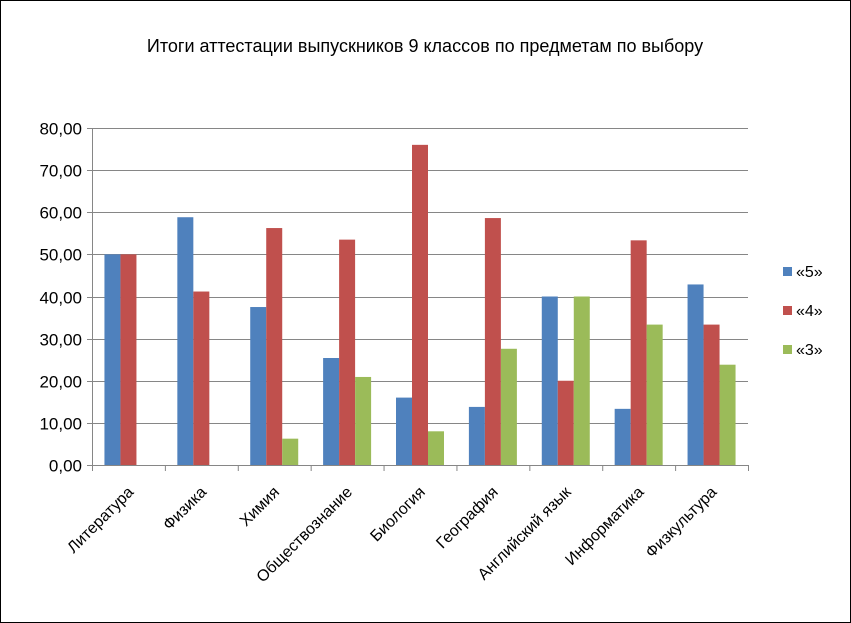 The height and width of the screenshot is (623, 851). Describe the element at coordinates (682, 523) in the screenshot. I see `x-tick-label: Физкультура` at that location.